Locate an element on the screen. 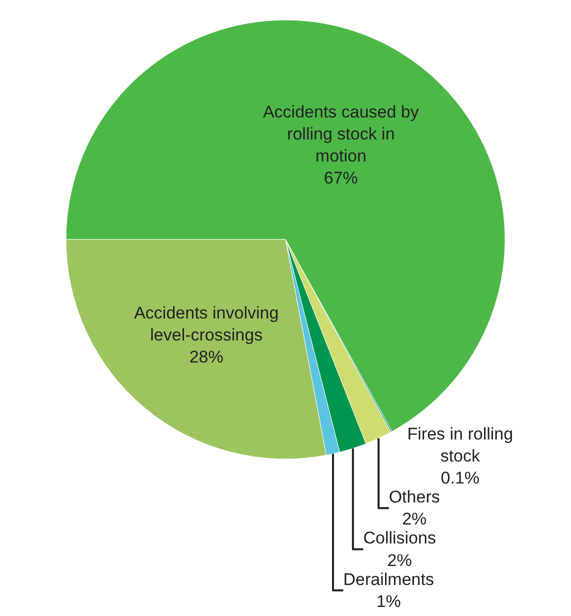 Image resolution: width=571 pixels, height=616 pixels. slice-label: Derailments is located at coordinates (388, 579).